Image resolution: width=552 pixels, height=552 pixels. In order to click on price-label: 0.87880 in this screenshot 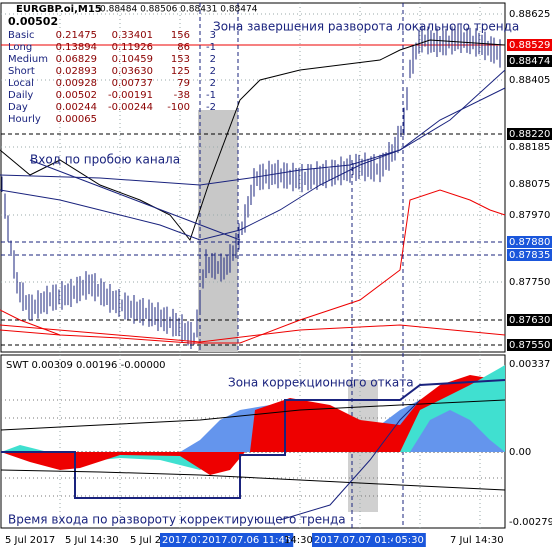, I will do `click(529, 242)`.